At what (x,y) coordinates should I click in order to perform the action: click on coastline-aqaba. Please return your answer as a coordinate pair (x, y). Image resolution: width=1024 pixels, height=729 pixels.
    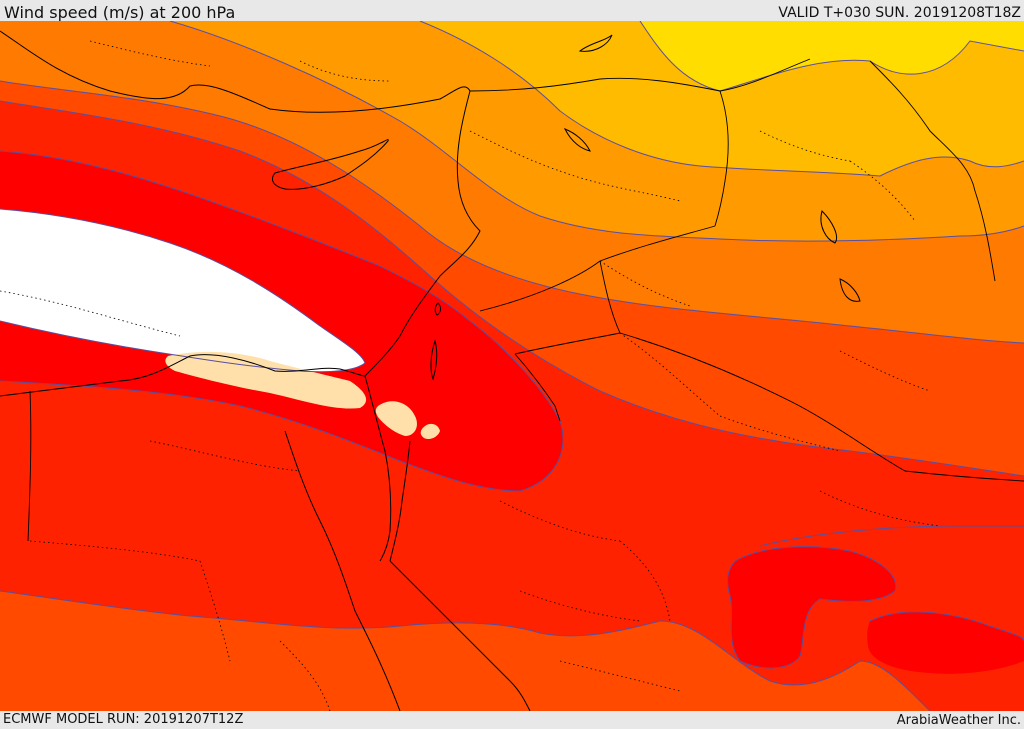
    Looking at the image, I should click on (400, 501).